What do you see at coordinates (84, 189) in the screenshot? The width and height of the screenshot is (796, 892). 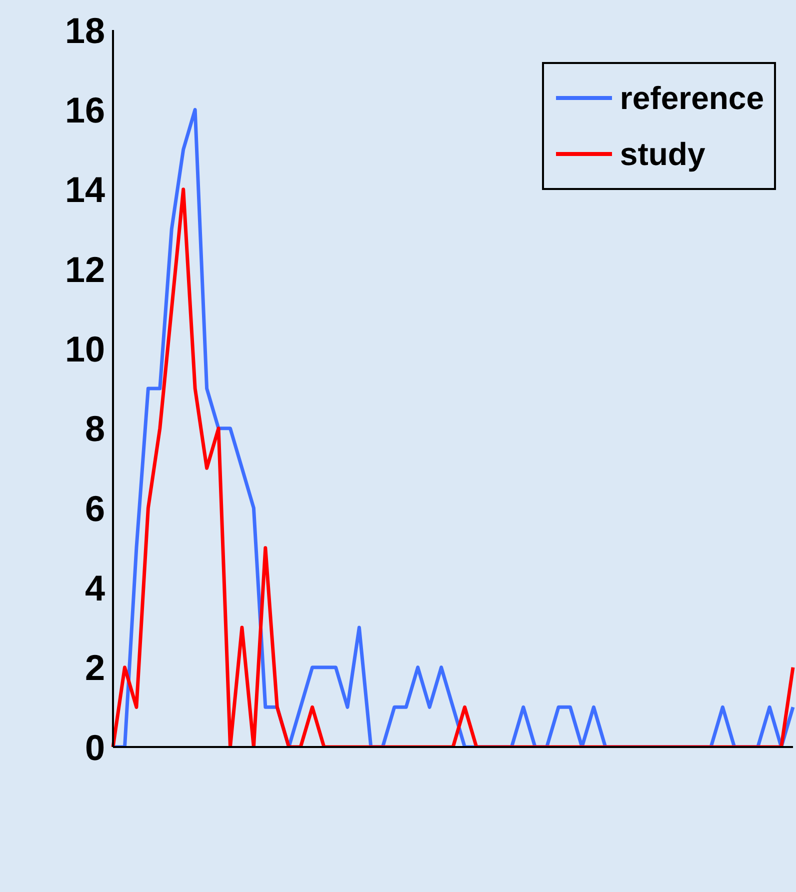 I see `y-tick-label: 14` at bounding box center [84, 189].